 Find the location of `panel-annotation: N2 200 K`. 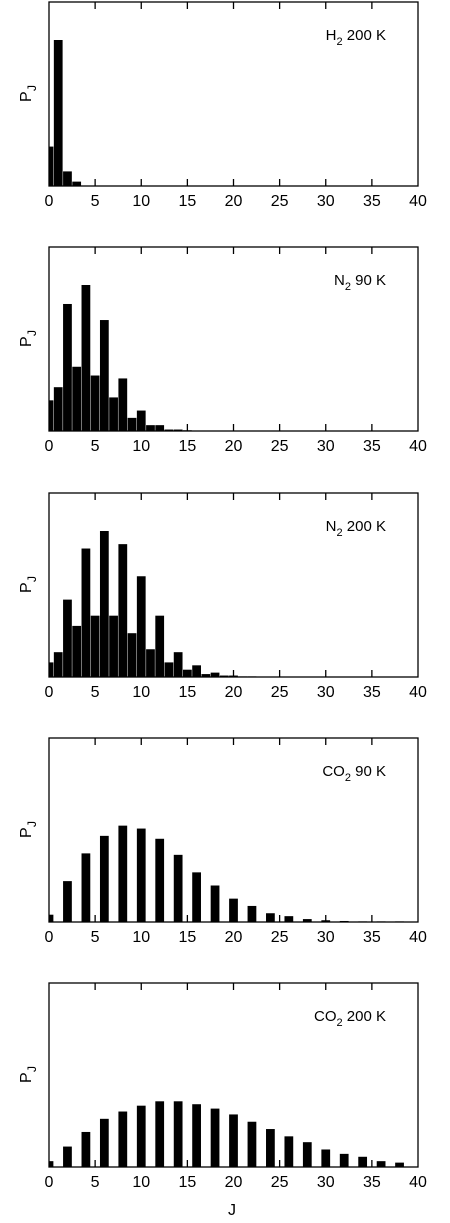

panel-annotation: N2 200 K is located at coordinates (356, 528).